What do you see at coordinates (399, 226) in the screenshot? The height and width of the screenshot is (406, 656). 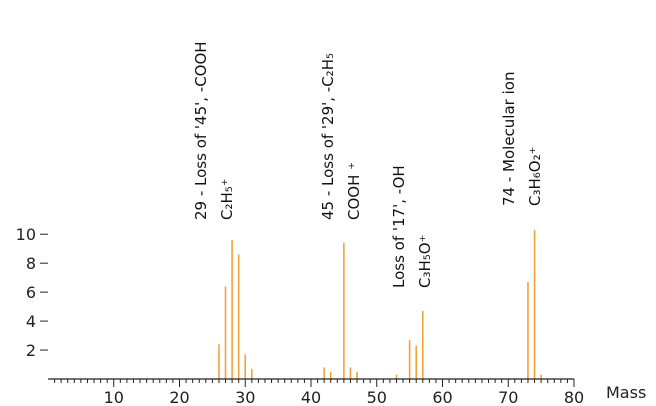 I see `annotation-3-line-1: Loss of '17', -OH` at bounding box center [399, 226].